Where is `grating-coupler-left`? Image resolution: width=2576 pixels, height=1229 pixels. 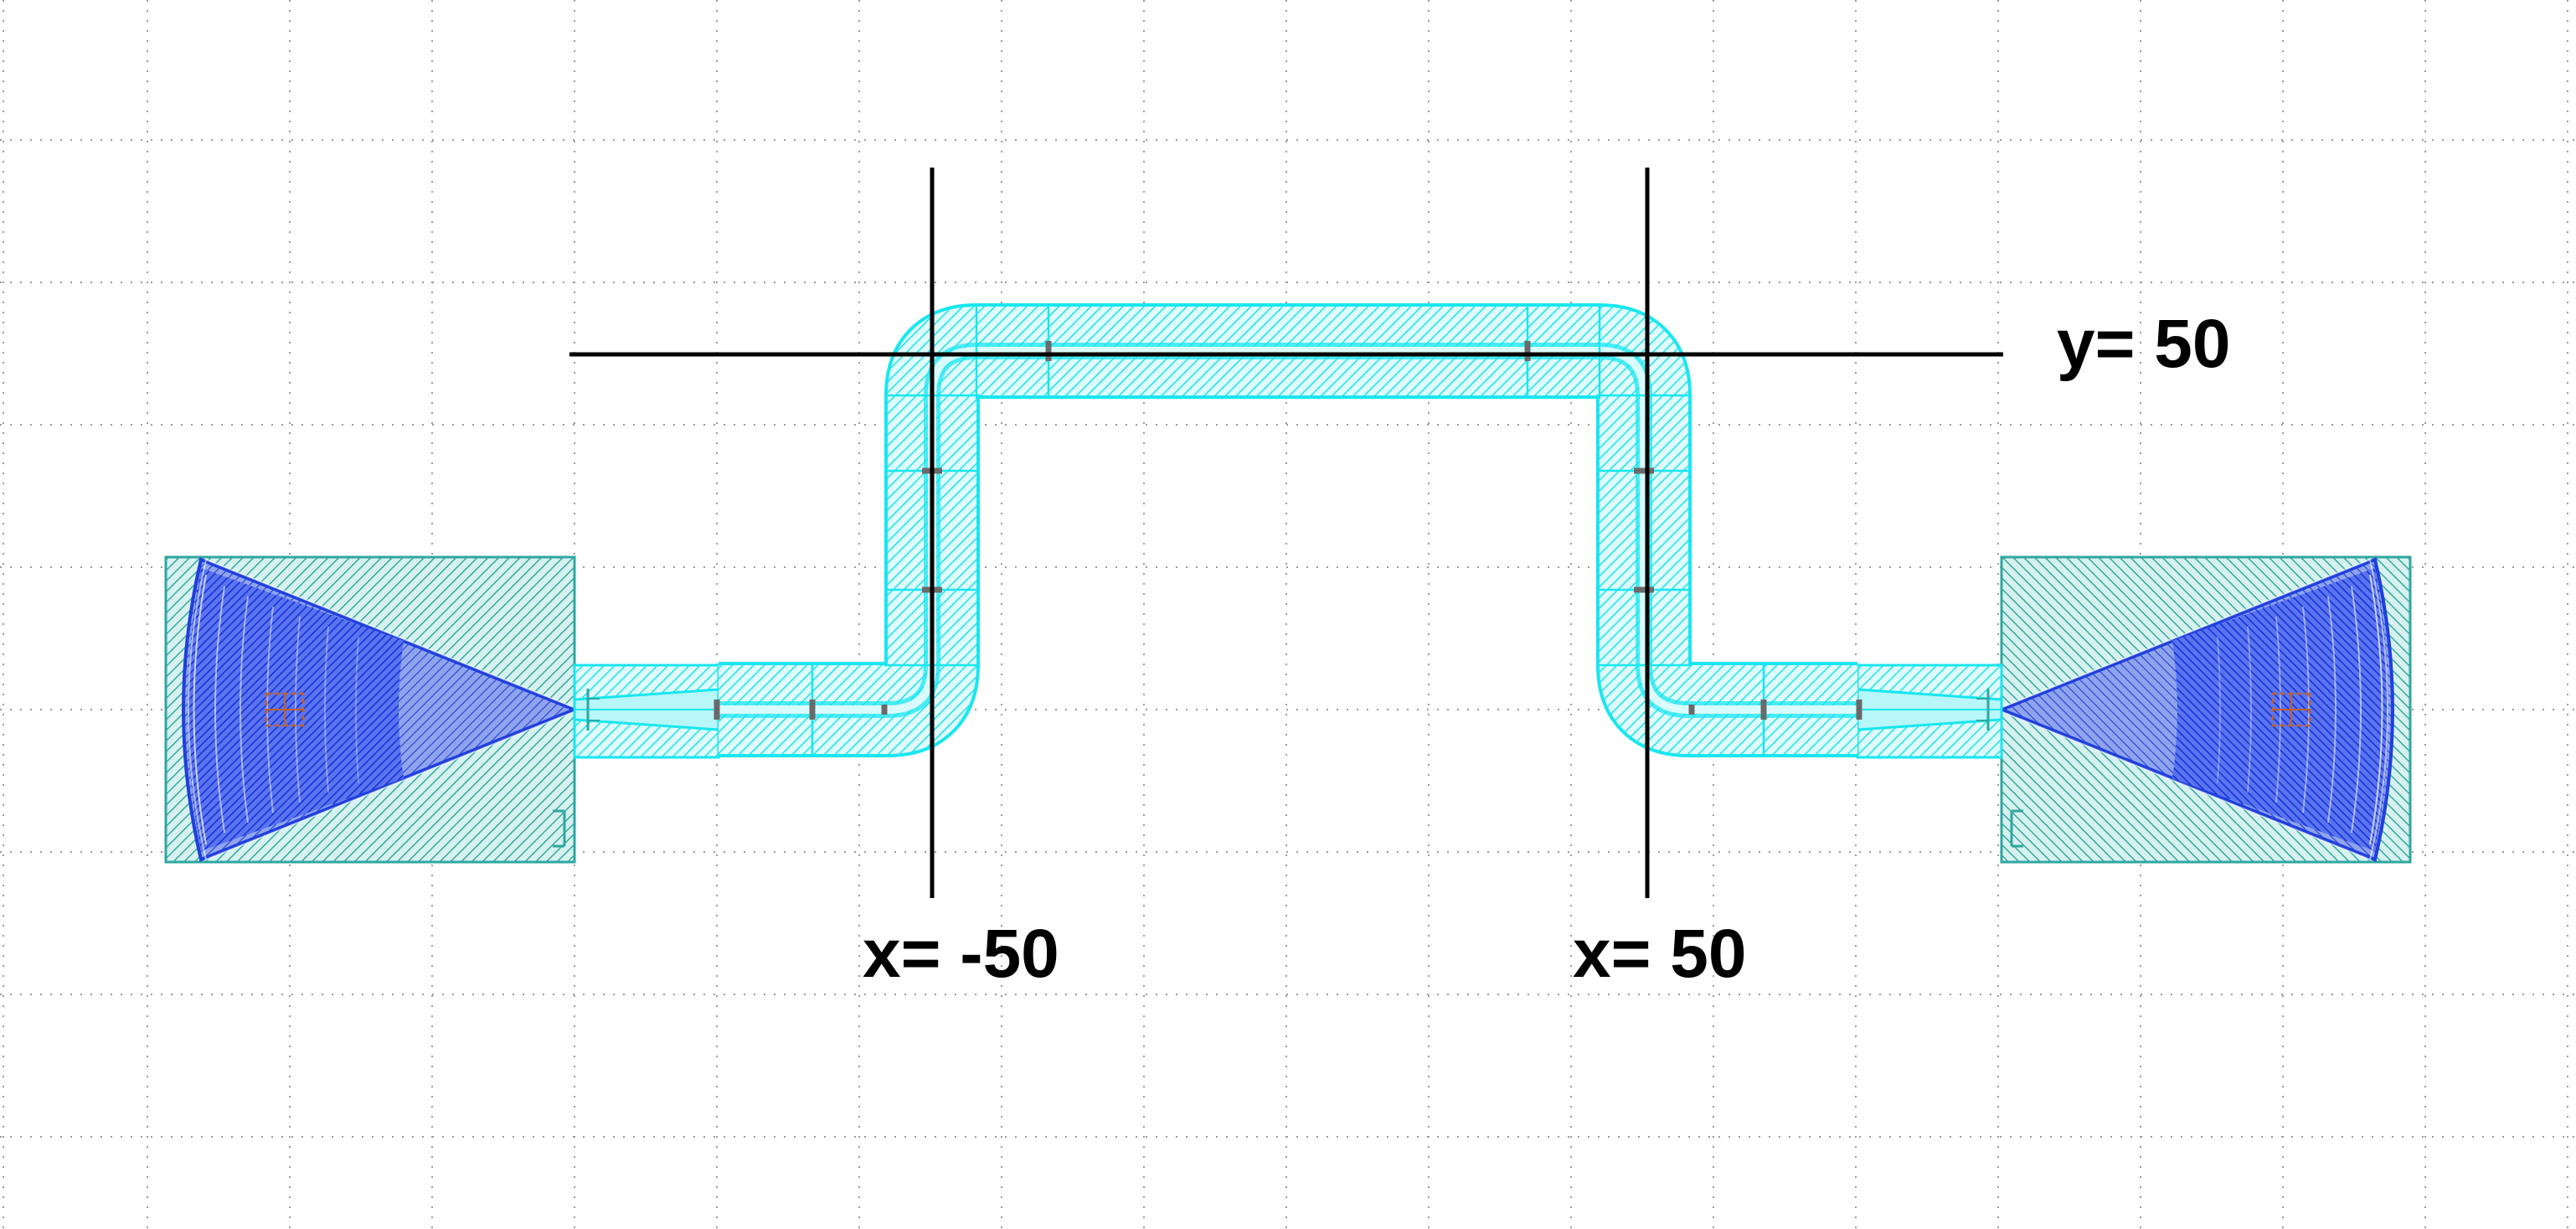
grating-coupler-left is located at coordinates (376, 709).